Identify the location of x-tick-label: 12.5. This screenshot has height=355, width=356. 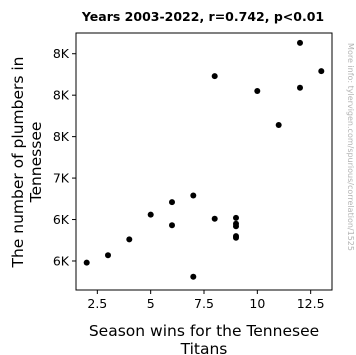
(311, 303).